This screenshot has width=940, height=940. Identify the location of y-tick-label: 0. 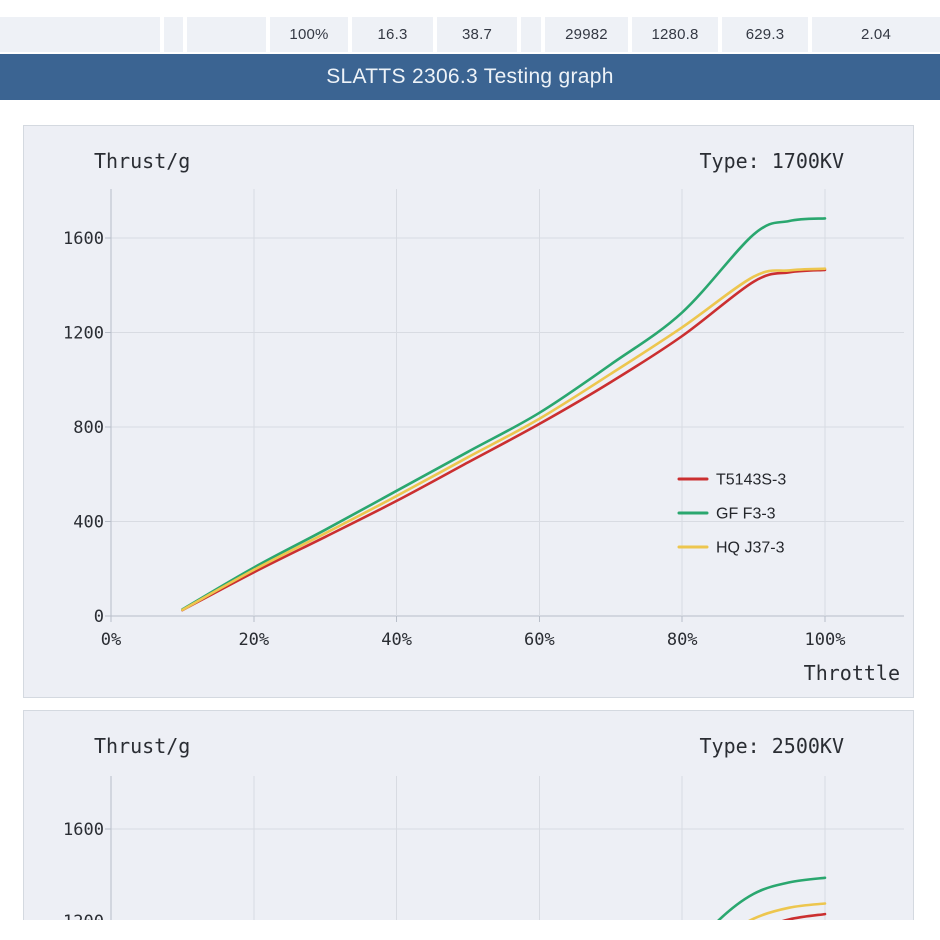
(99, 617).